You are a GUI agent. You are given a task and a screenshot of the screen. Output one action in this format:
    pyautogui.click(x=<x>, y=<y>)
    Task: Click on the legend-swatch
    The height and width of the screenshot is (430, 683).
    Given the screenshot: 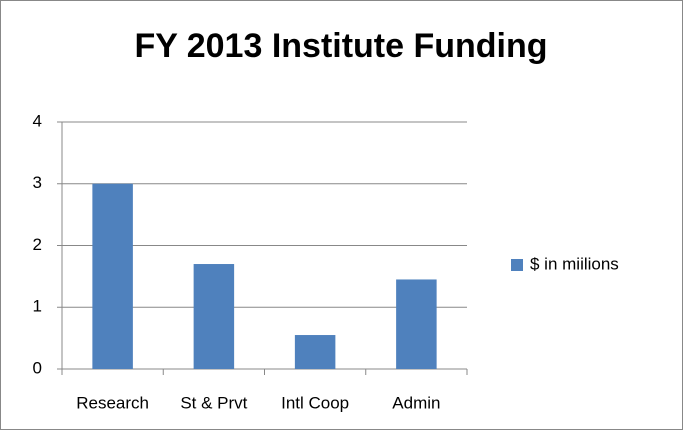 What is the action you would take?
    pyautogui.click(x=517, y=265)
    